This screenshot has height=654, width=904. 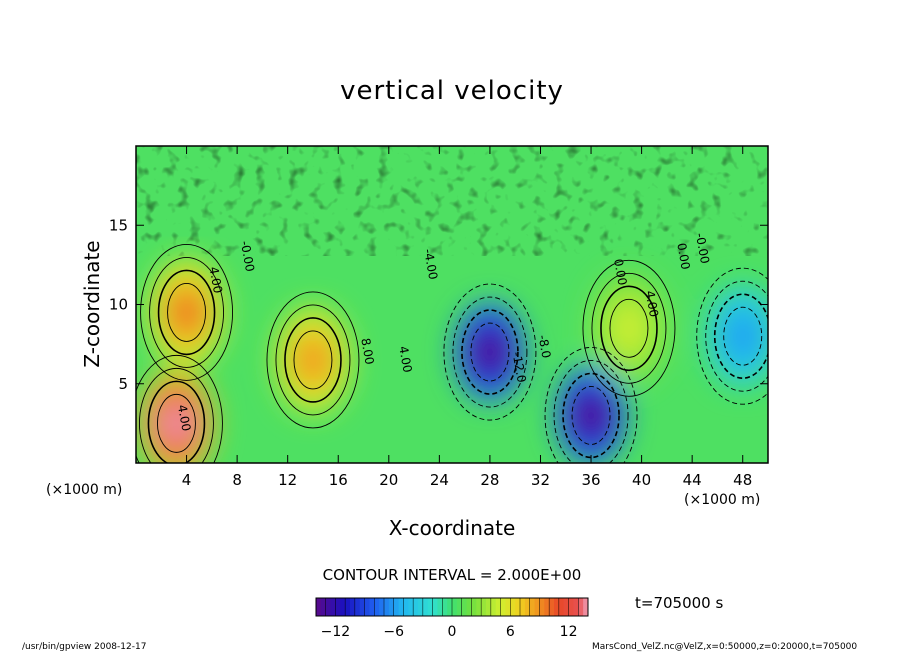 I want to click on x-tick-label: 40, so click(x=641, y=480).